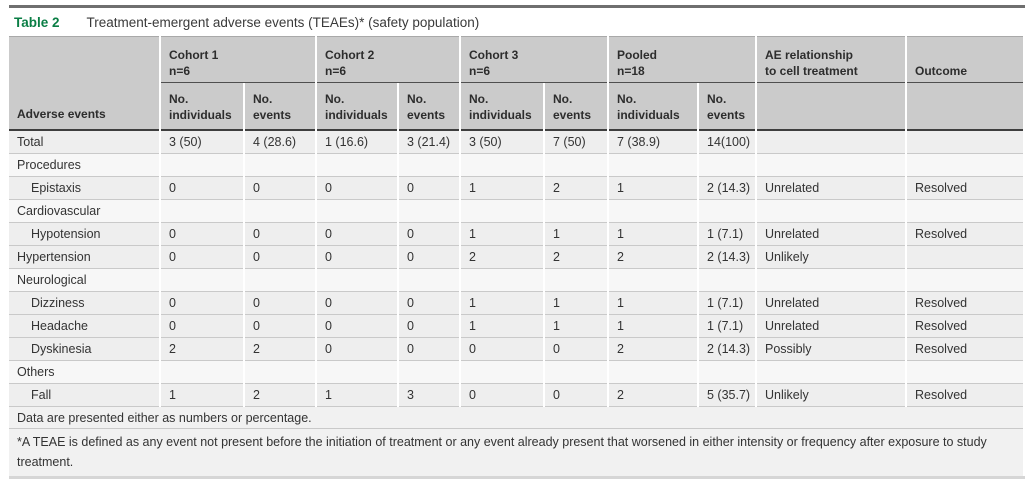  I want to click on category-row-label: Neurological, so click(84, 280).